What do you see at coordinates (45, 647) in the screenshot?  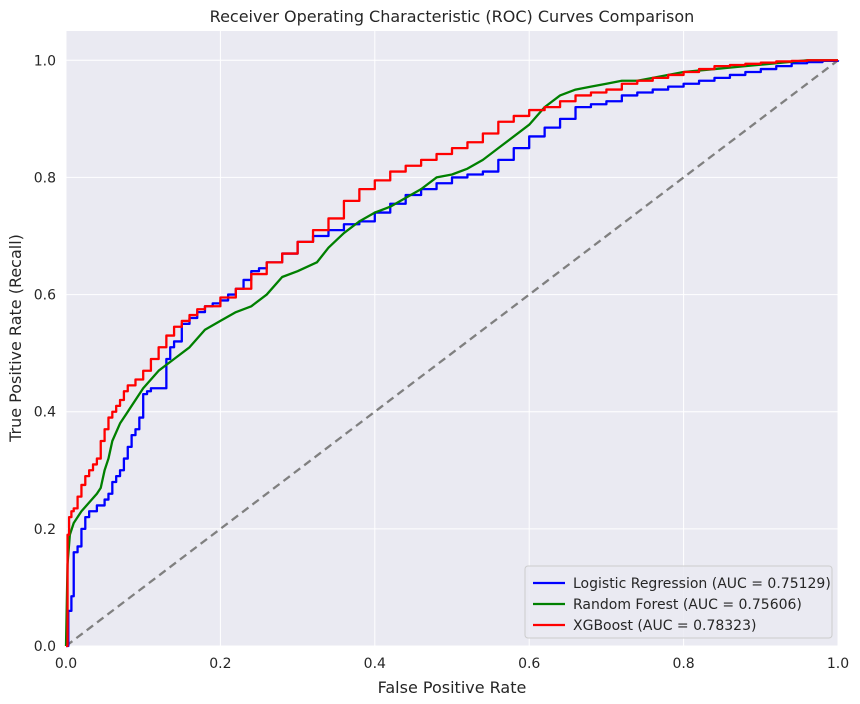 I see `y-tick-label: 0.0` at bounding box center [45, 647].